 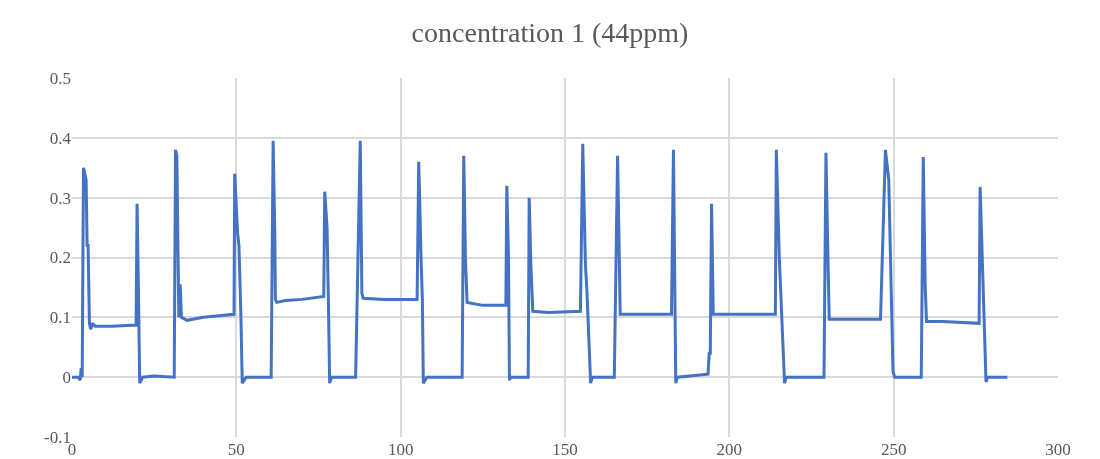 What do you see at coordinates (550, 32) in the screenshot?
I see `chart-title: concentration 1 (44ppm)` at bounding box center [550, 32].